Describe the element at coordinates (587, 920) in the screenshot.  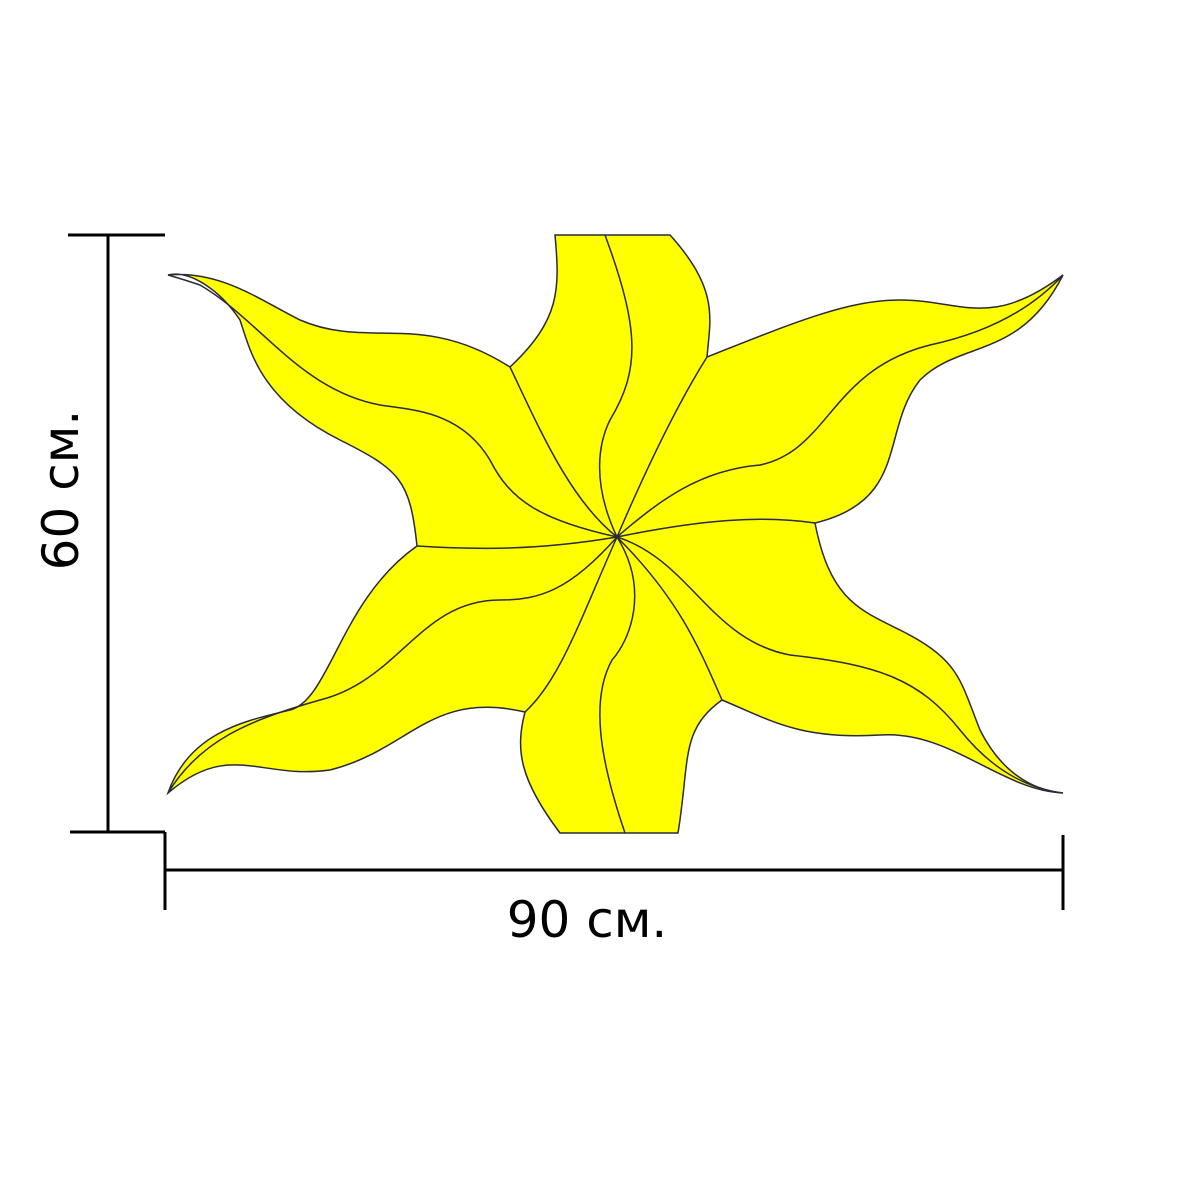
I see `width-label: 90 см.` at that location.